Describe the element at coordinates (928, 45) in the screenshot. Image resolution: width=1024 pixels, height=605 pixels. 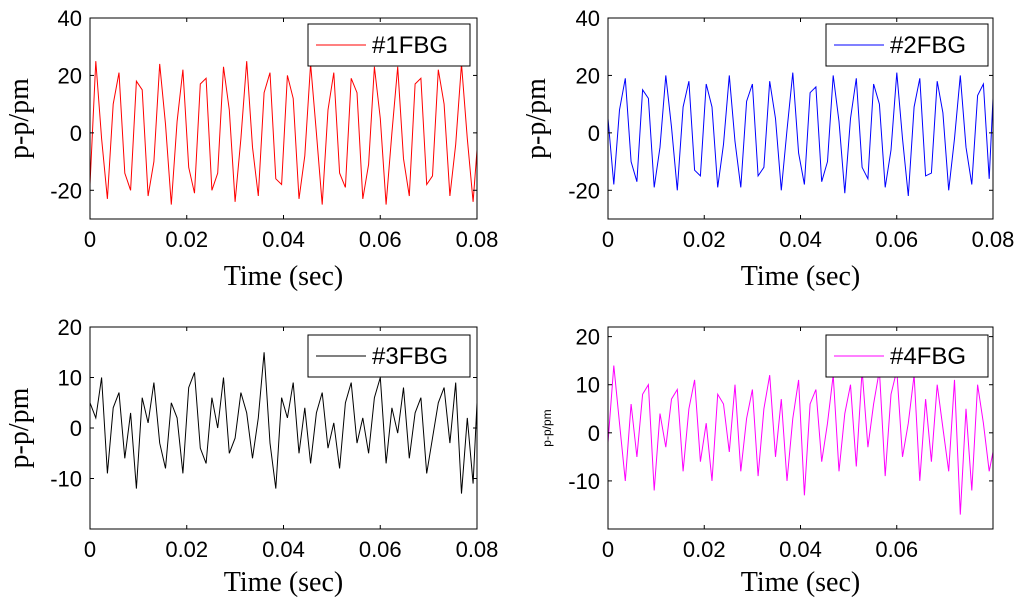
I see `legend-label: #2FBG` at that location.